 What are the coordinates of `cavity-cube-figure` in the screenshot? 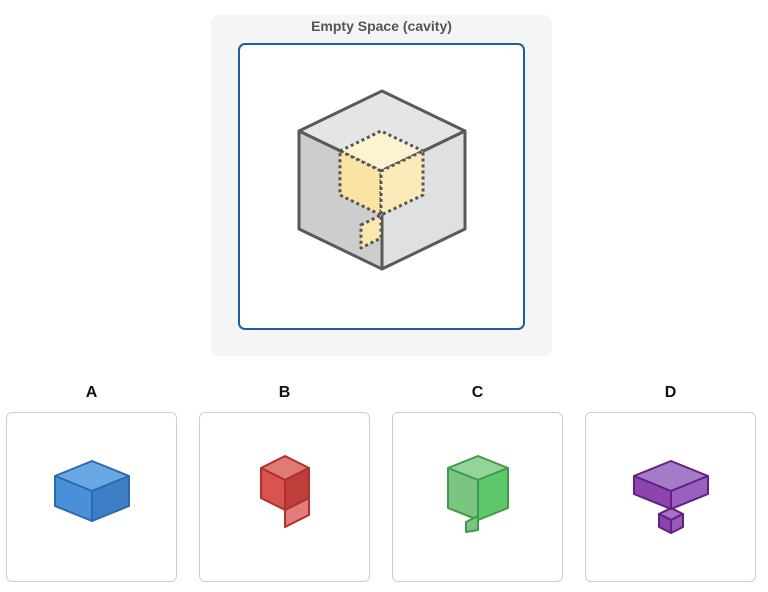 It's located at (382, 180).